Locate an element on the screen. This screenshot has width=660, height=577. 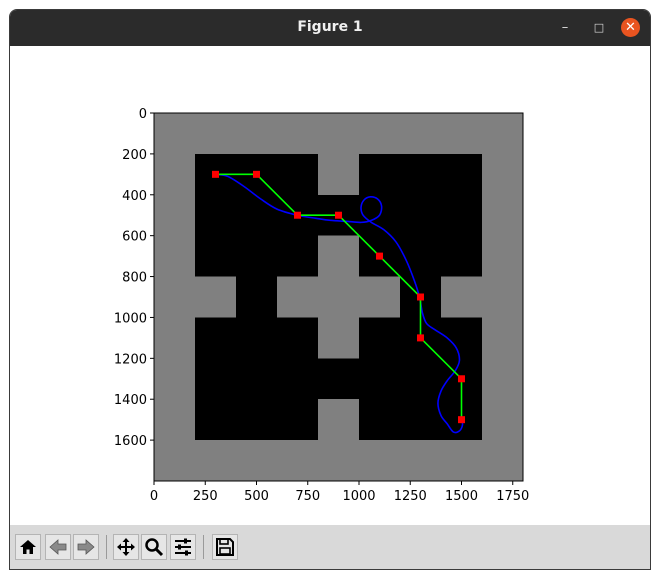
minimize-button: – is located at coordinates (565, 27).